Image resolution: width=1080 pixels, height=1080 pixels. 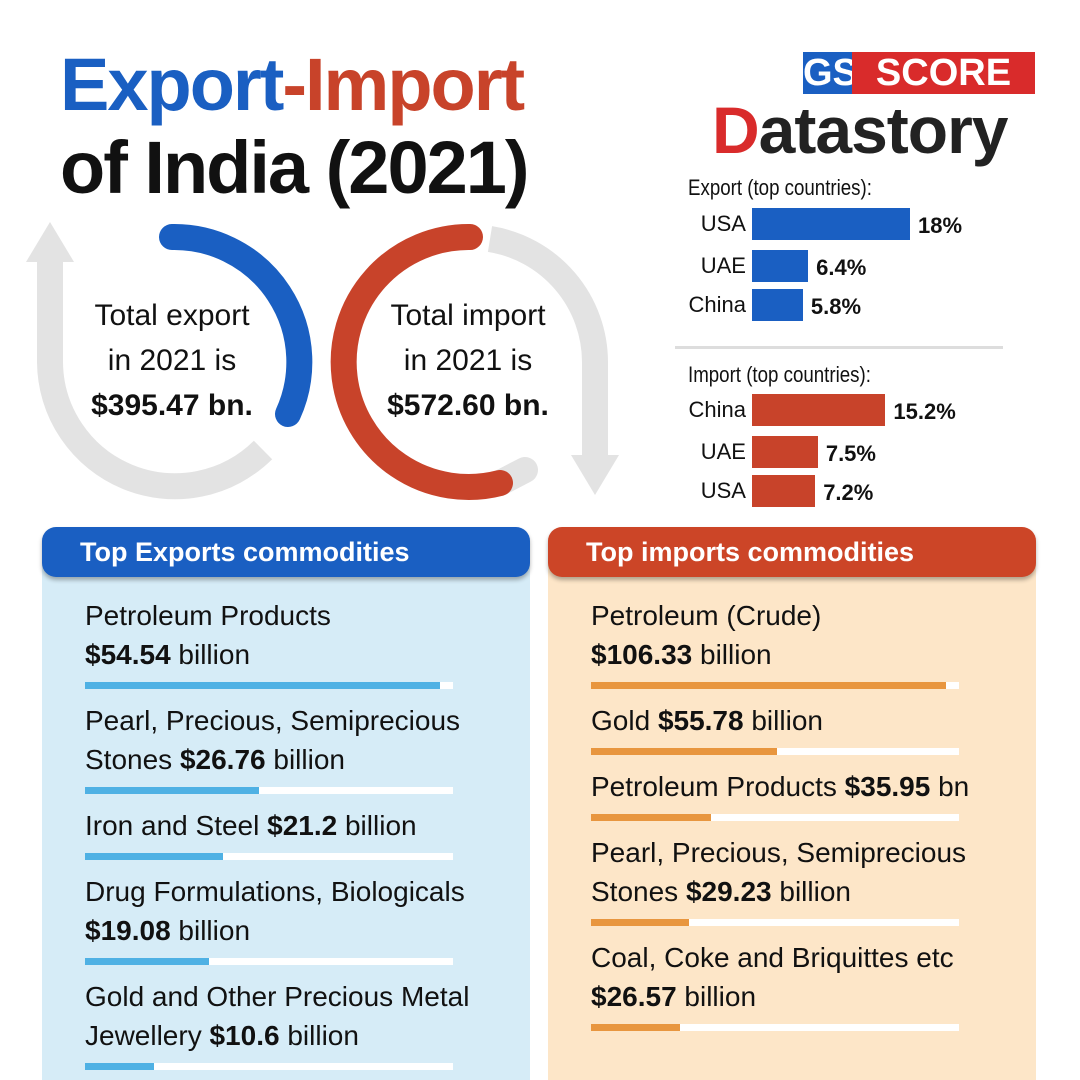 I want to click on logo-rest: atastory, so click(x=883, y=130).